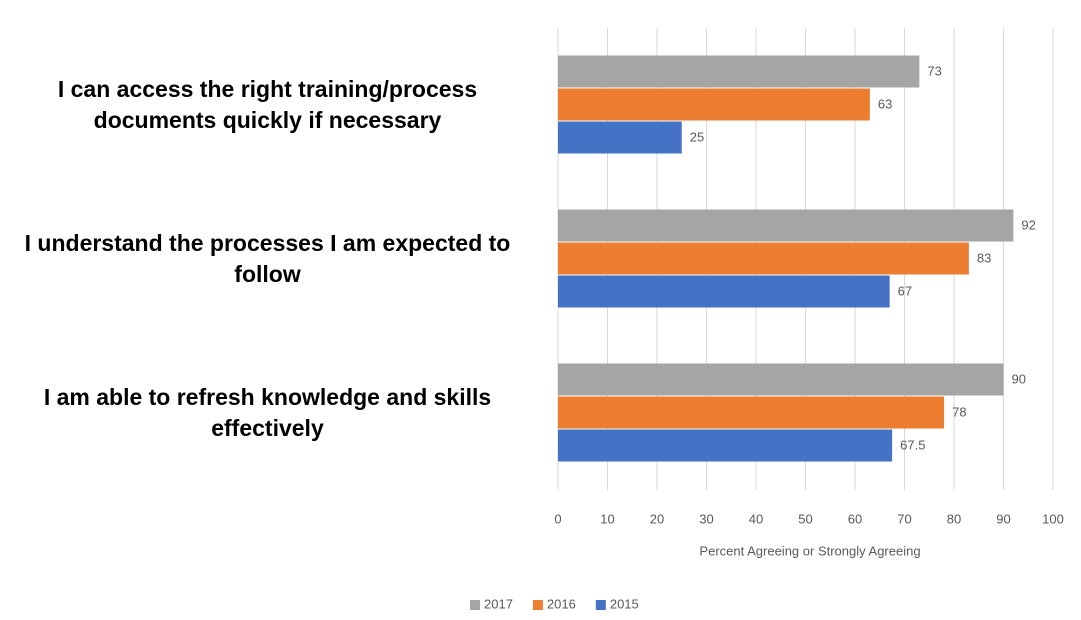 This screenshot has height=620, width=1081. I want to click on x-tick-label: 40, so click(756, 518).